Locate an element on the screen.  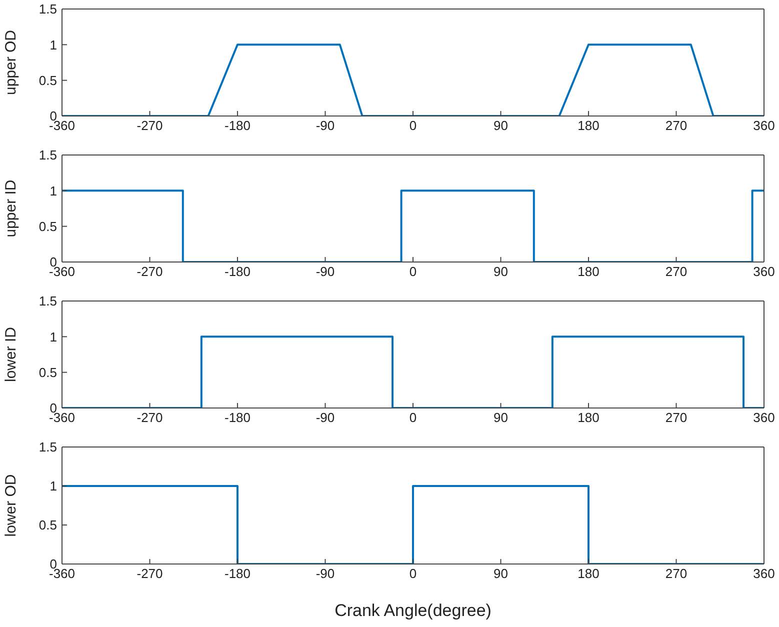
y-axis-title: upper OD is located at coordinates (11, 63).